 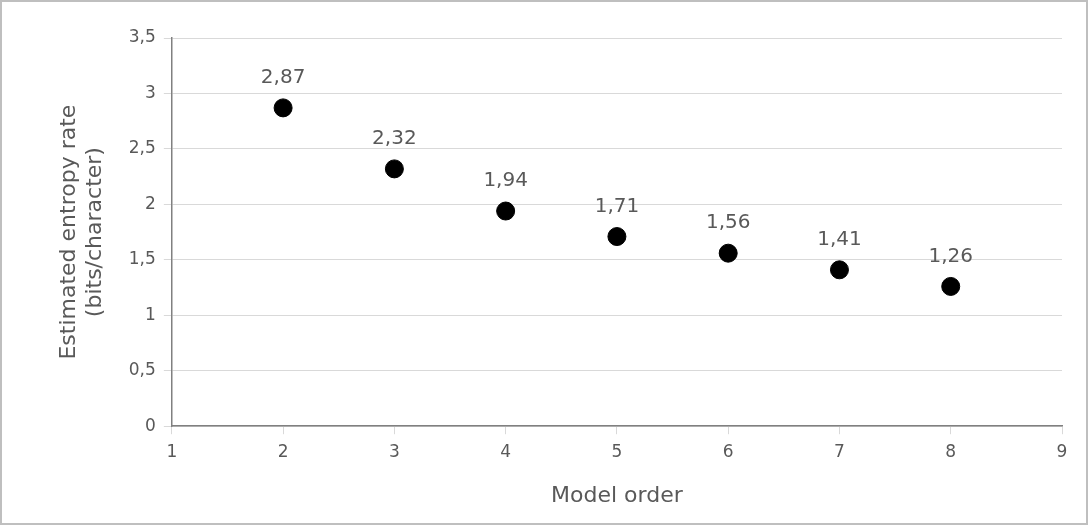 What do you see at coordinates (142, 369) in the screenshot?
I see `y-tick-label: 0,5` at bounding box center [142, 369].